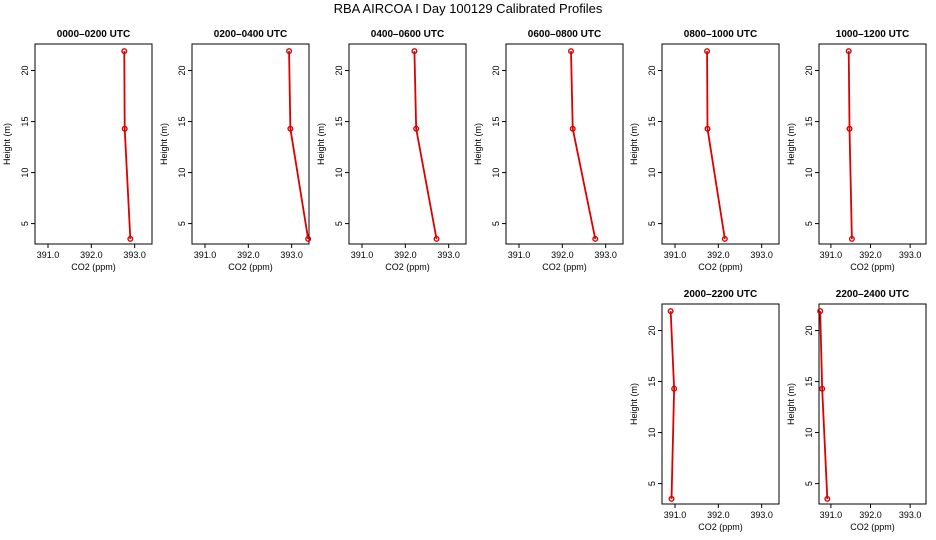 The height and width of the screenshot is (540, 936). I want to click on panel-title: 1000–1200 UTC, so click(872, 34).